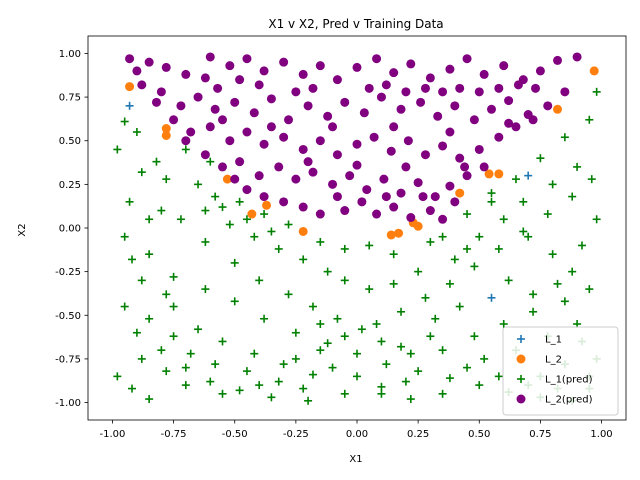 This screenshot has height=480, width=640. I want to click on legend-label: L_2, so click(553, 360).